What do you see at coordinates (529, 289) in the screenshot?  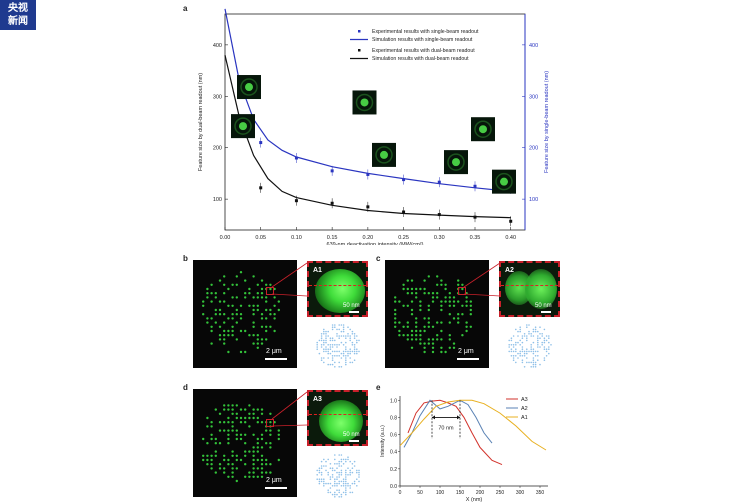 I see `zoom-inset-a2: A2 50 nm` at bounding box center [529, 289].